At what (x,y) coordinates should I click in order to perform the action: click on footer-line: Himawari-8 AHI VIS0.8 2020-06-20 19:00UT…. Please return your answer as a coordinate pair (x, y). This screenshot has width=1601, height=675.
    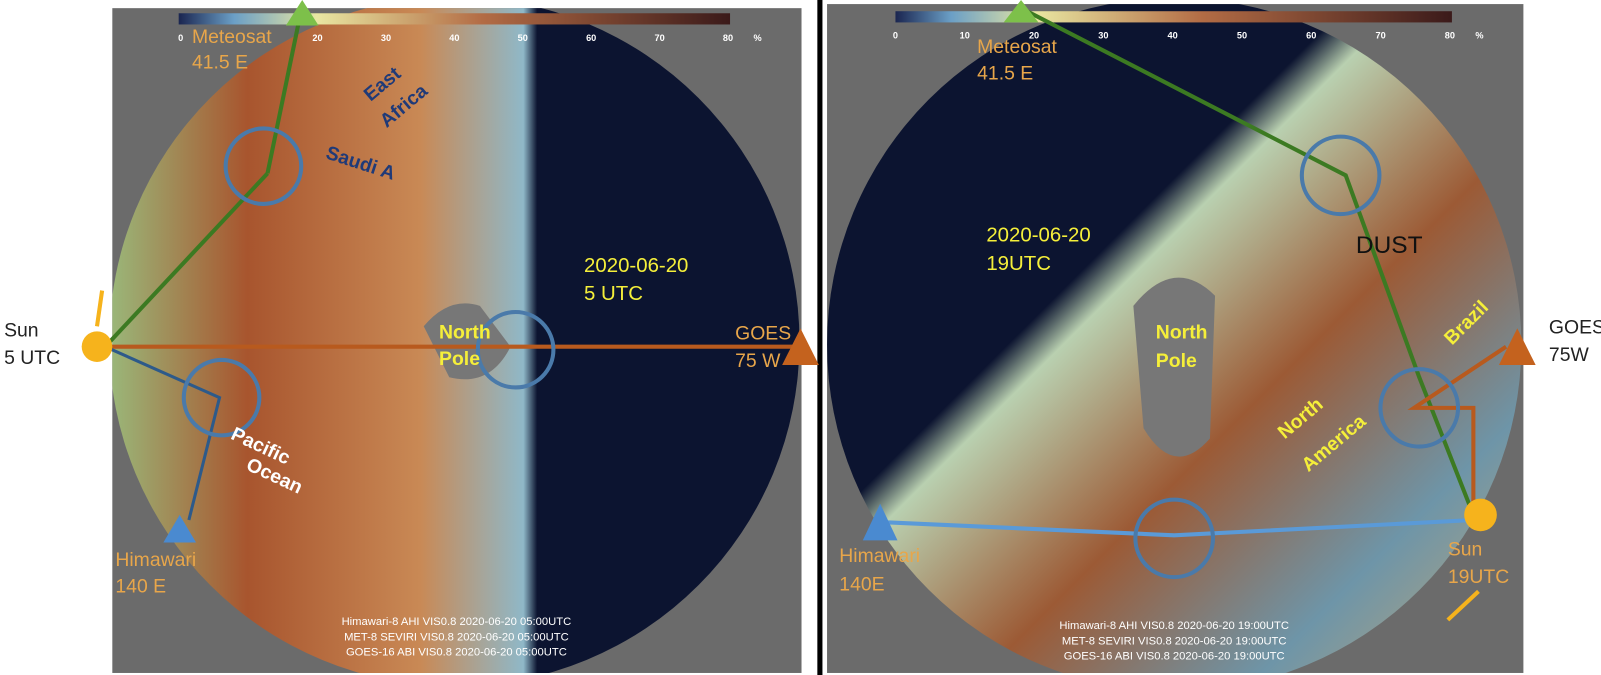
    Looking at the image, I should click on (1174, 626).